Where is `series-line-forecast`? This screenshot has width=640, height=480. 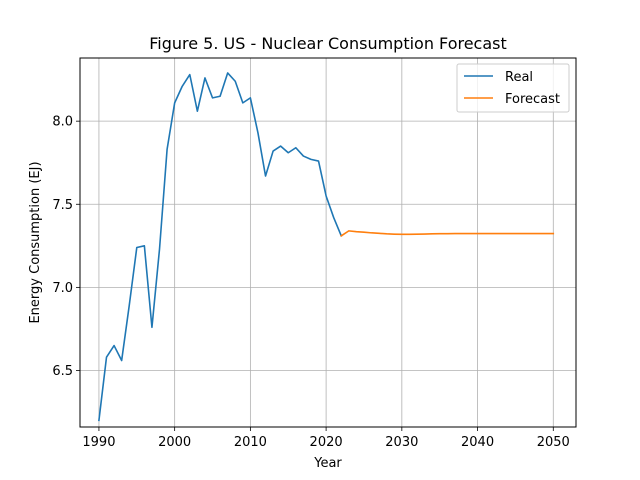 series-line-forecast is located at coordinates (447, 233).